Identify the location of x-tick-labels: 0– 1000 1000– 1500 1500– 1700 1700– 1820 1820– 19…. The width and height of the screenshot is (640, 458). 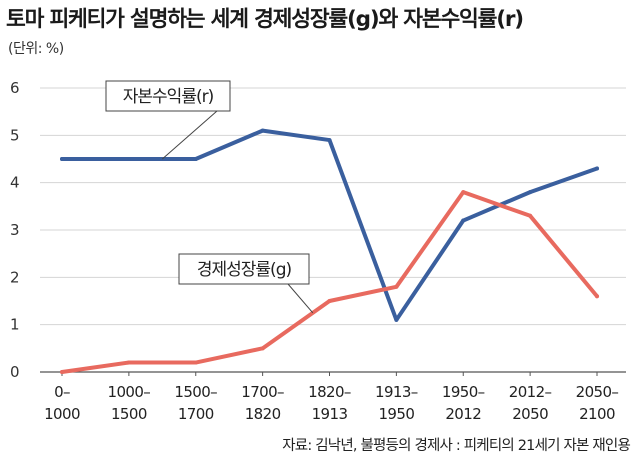
(331, 403).